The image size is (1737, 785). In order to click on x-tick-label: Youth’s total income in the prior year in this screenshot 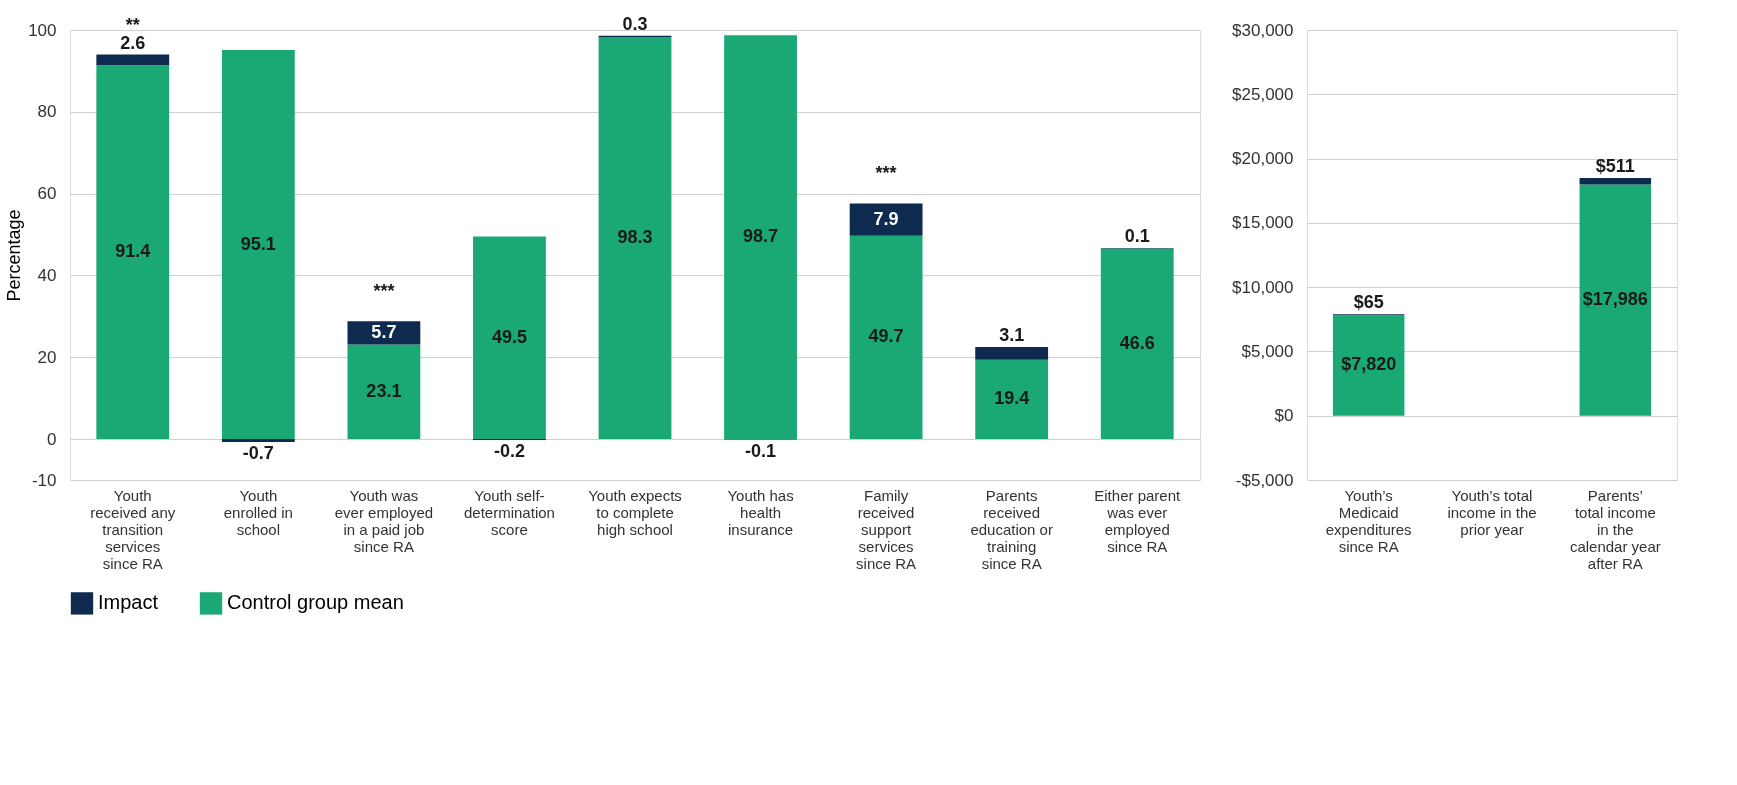, I will do `click(1492, 512)`.